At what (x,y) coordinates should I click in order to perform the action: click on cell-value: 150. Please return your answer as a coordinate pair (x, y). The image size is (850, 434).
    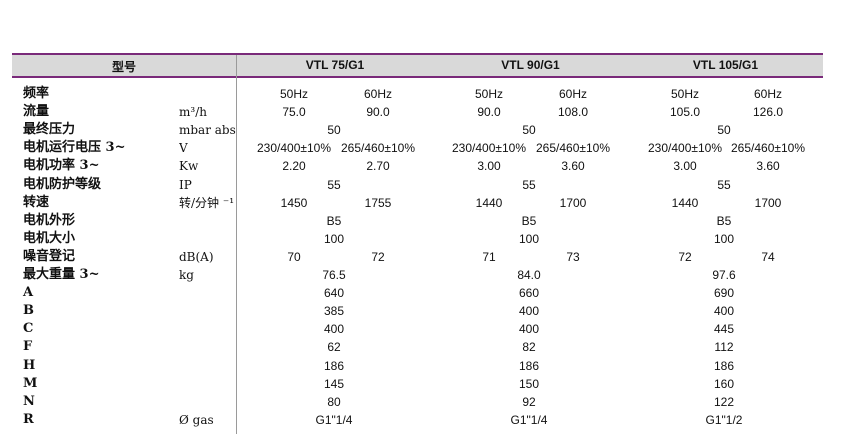
    Looking at the image, I should click on (529, 383).